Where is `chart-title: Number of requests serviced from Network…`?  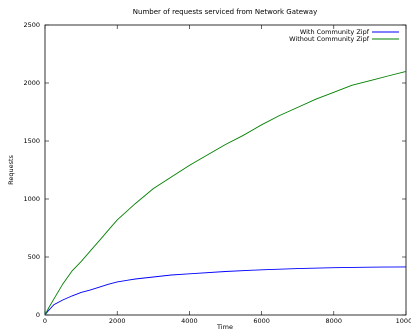
chart-title: Number of requests serviced from Network… is located at coordinates (225, 12).